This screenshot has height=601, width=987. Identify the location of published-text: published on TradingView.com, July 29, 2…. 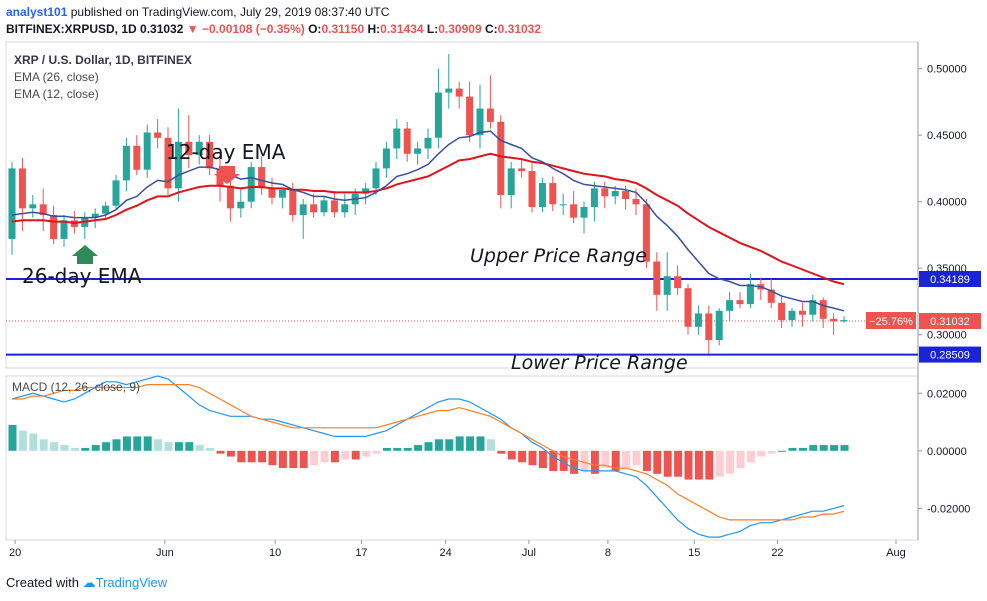
(230, 12).